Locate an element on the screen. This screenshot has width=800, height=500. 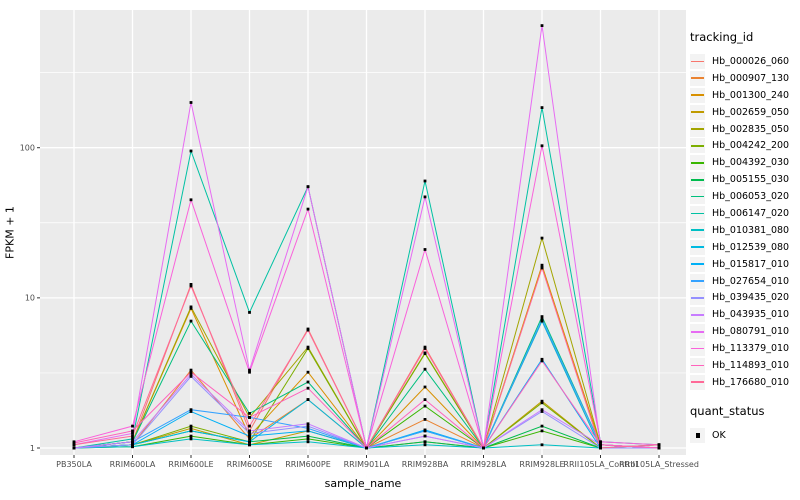
legend-label: Hb_005155_030 is located at coordinates (751, 180).